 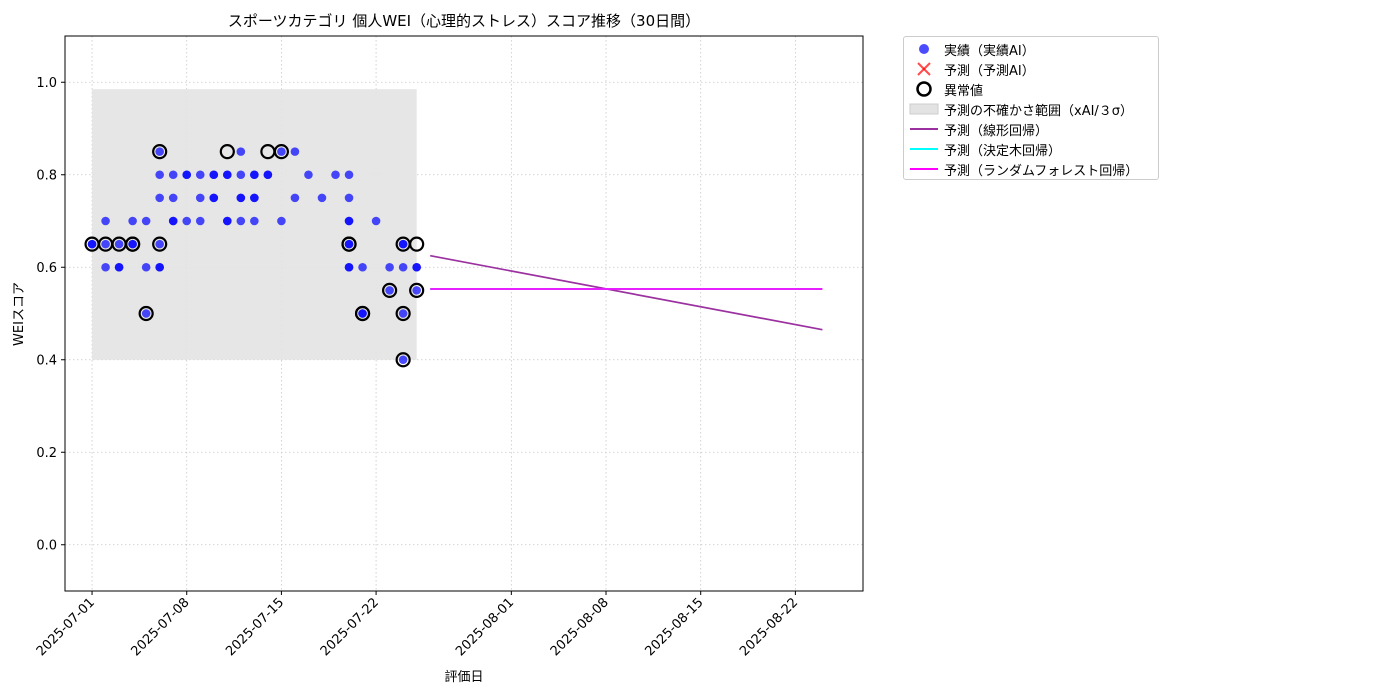 I want to click on legend-item-predicted: 予測（予測AI）, so click(x=1031, y=69).